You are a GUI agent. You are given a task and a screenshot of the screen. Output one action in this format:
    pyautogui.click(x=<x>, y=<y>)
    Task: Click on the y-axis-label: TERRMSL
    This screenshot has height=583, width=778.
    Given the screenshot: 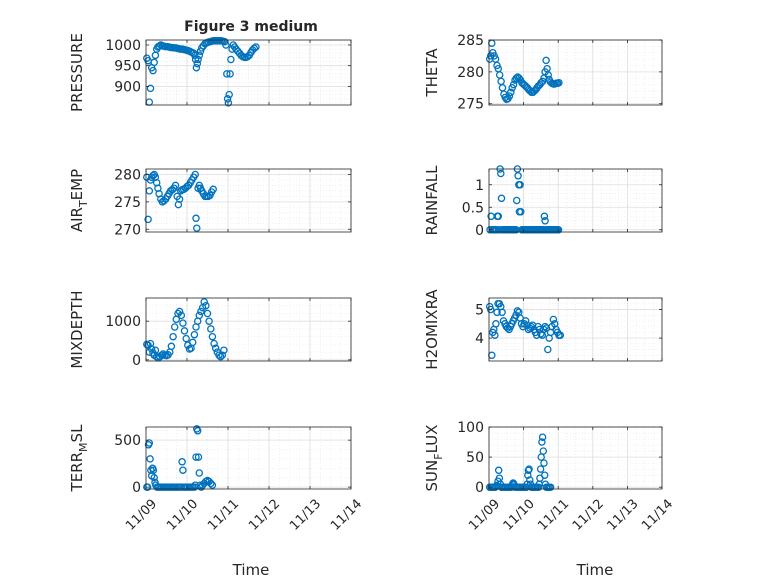 What is the action you would take?
    pyautogui.click(x=79, y=458)
    